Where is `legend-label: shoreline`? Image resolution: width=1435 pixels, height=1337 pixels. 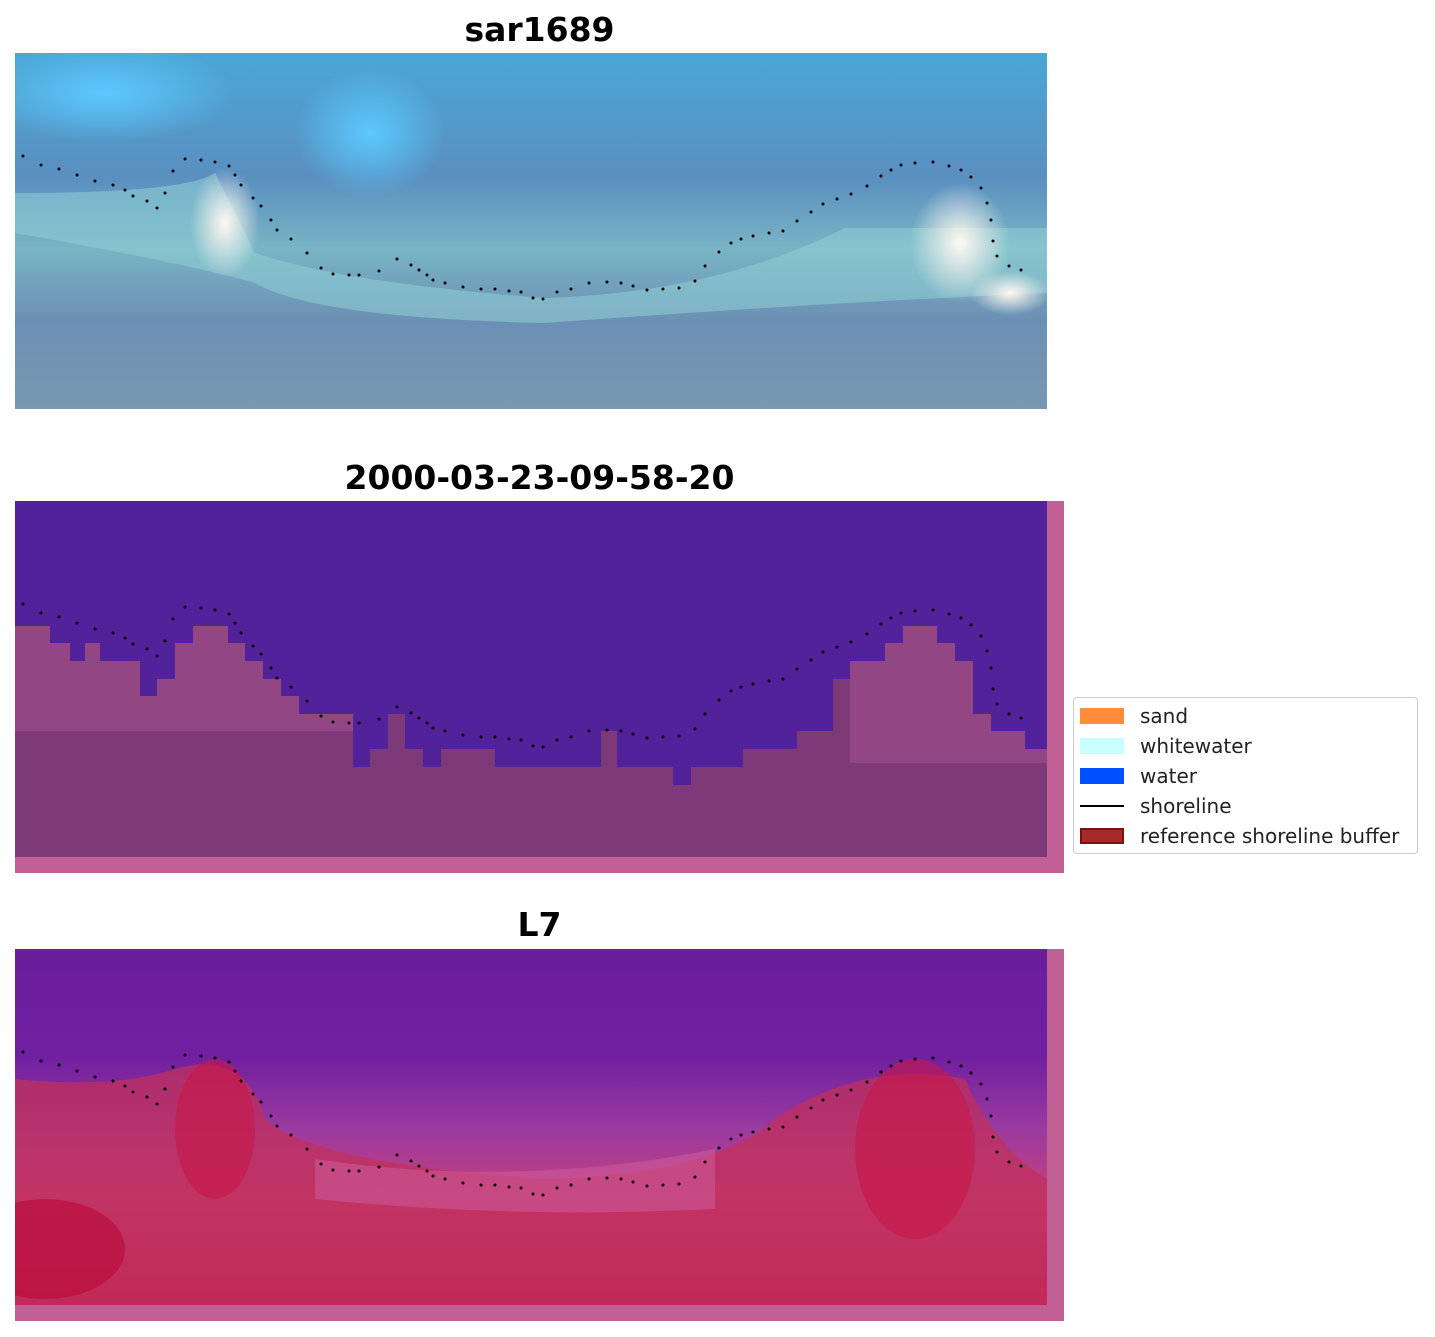 legend-label: shoreline is located at coordinates (1186, 806).